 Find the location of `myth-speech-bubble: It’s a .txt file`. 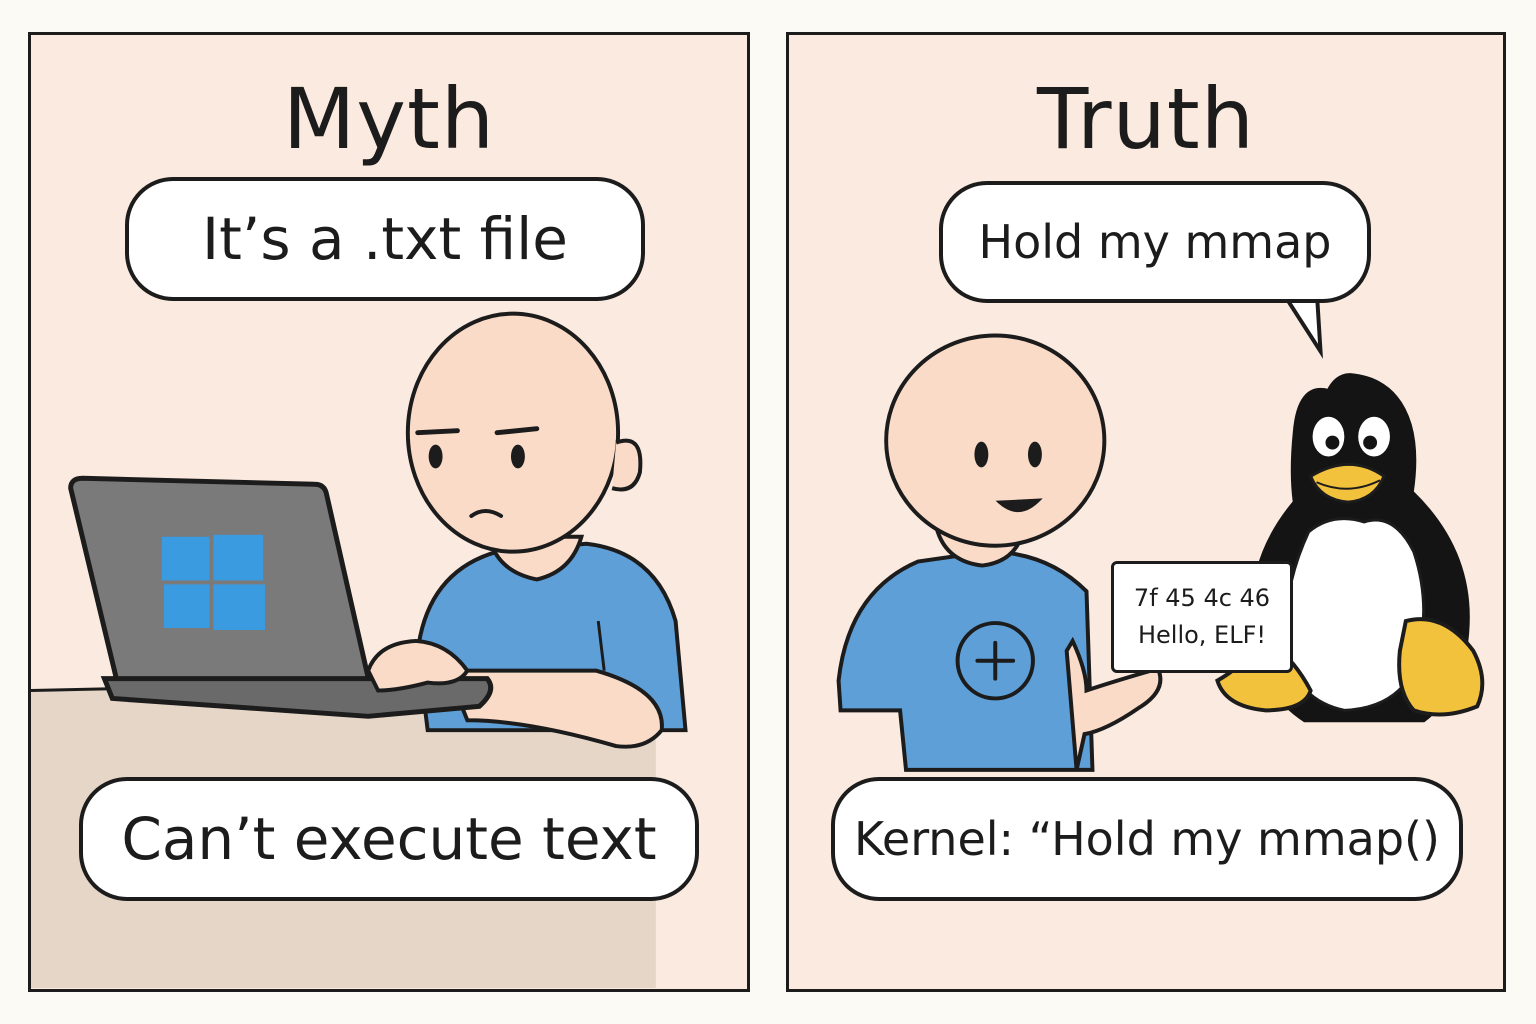

myth-speech-bubble: It’s a .txt file is located at coordinates (385, 239).